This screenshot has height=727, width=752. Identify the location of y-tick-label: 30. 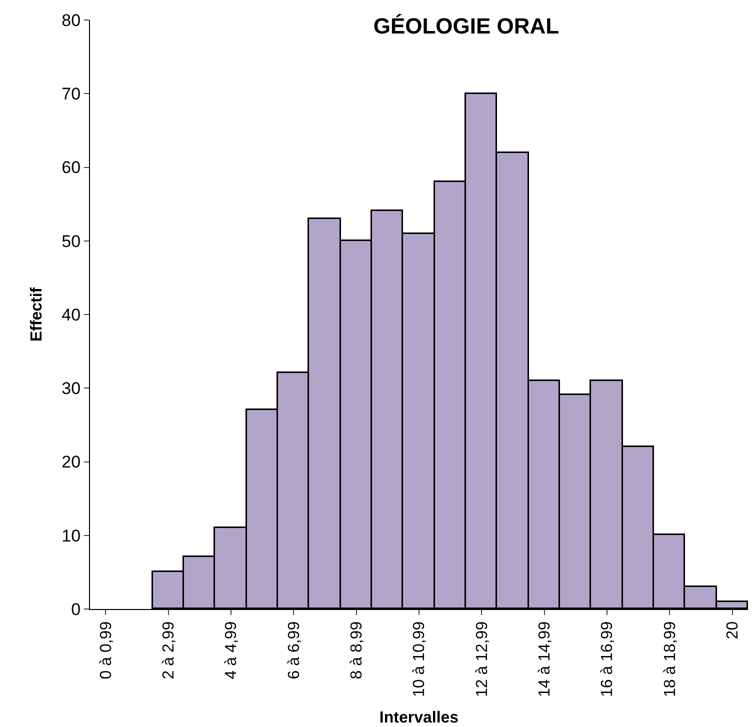
(71, 388).